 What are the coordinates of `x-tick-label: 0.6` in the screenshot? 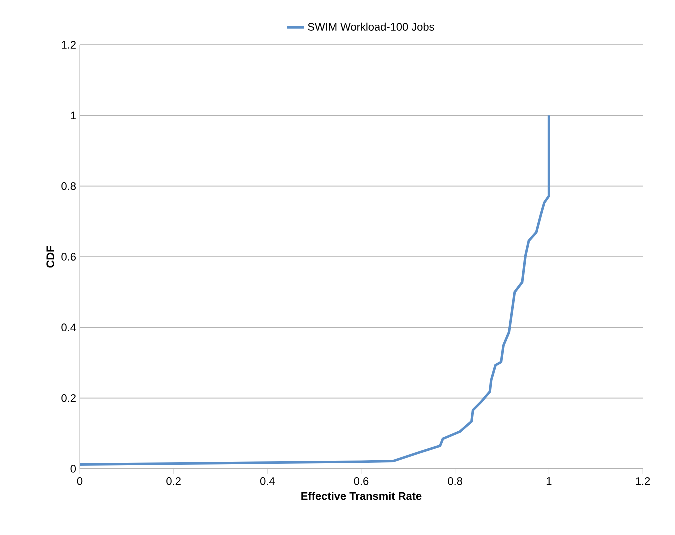 It's located at (361, 482).